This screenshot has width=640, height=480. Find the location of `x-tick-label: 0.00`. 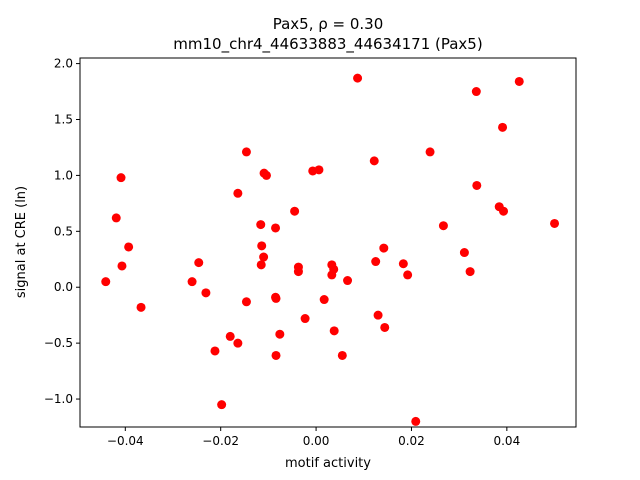

x-tick-label: 0.00 is located at coordinates (316, 441).